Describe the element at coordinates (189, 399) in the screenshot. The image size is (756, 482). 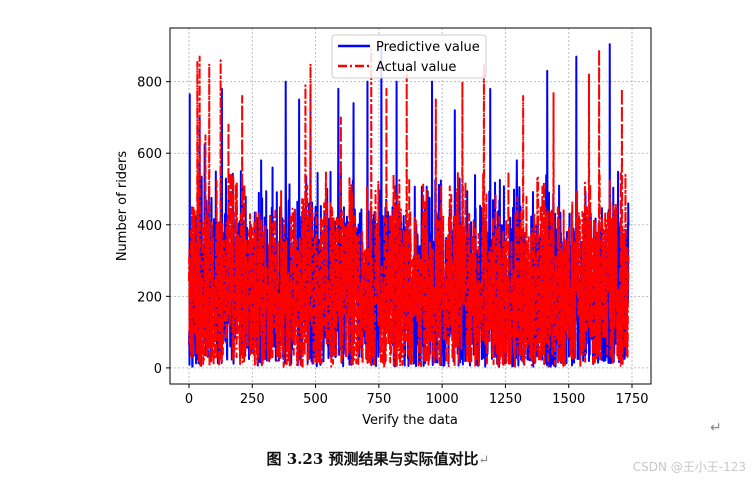
I see `x-tick-label: 0` at that location.